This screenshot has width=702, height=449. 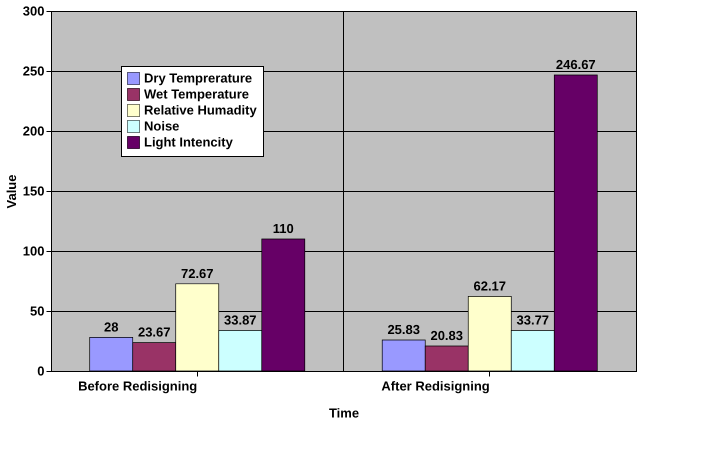 I want to click on y-tick-label: 0, so click(x=40, y=371).